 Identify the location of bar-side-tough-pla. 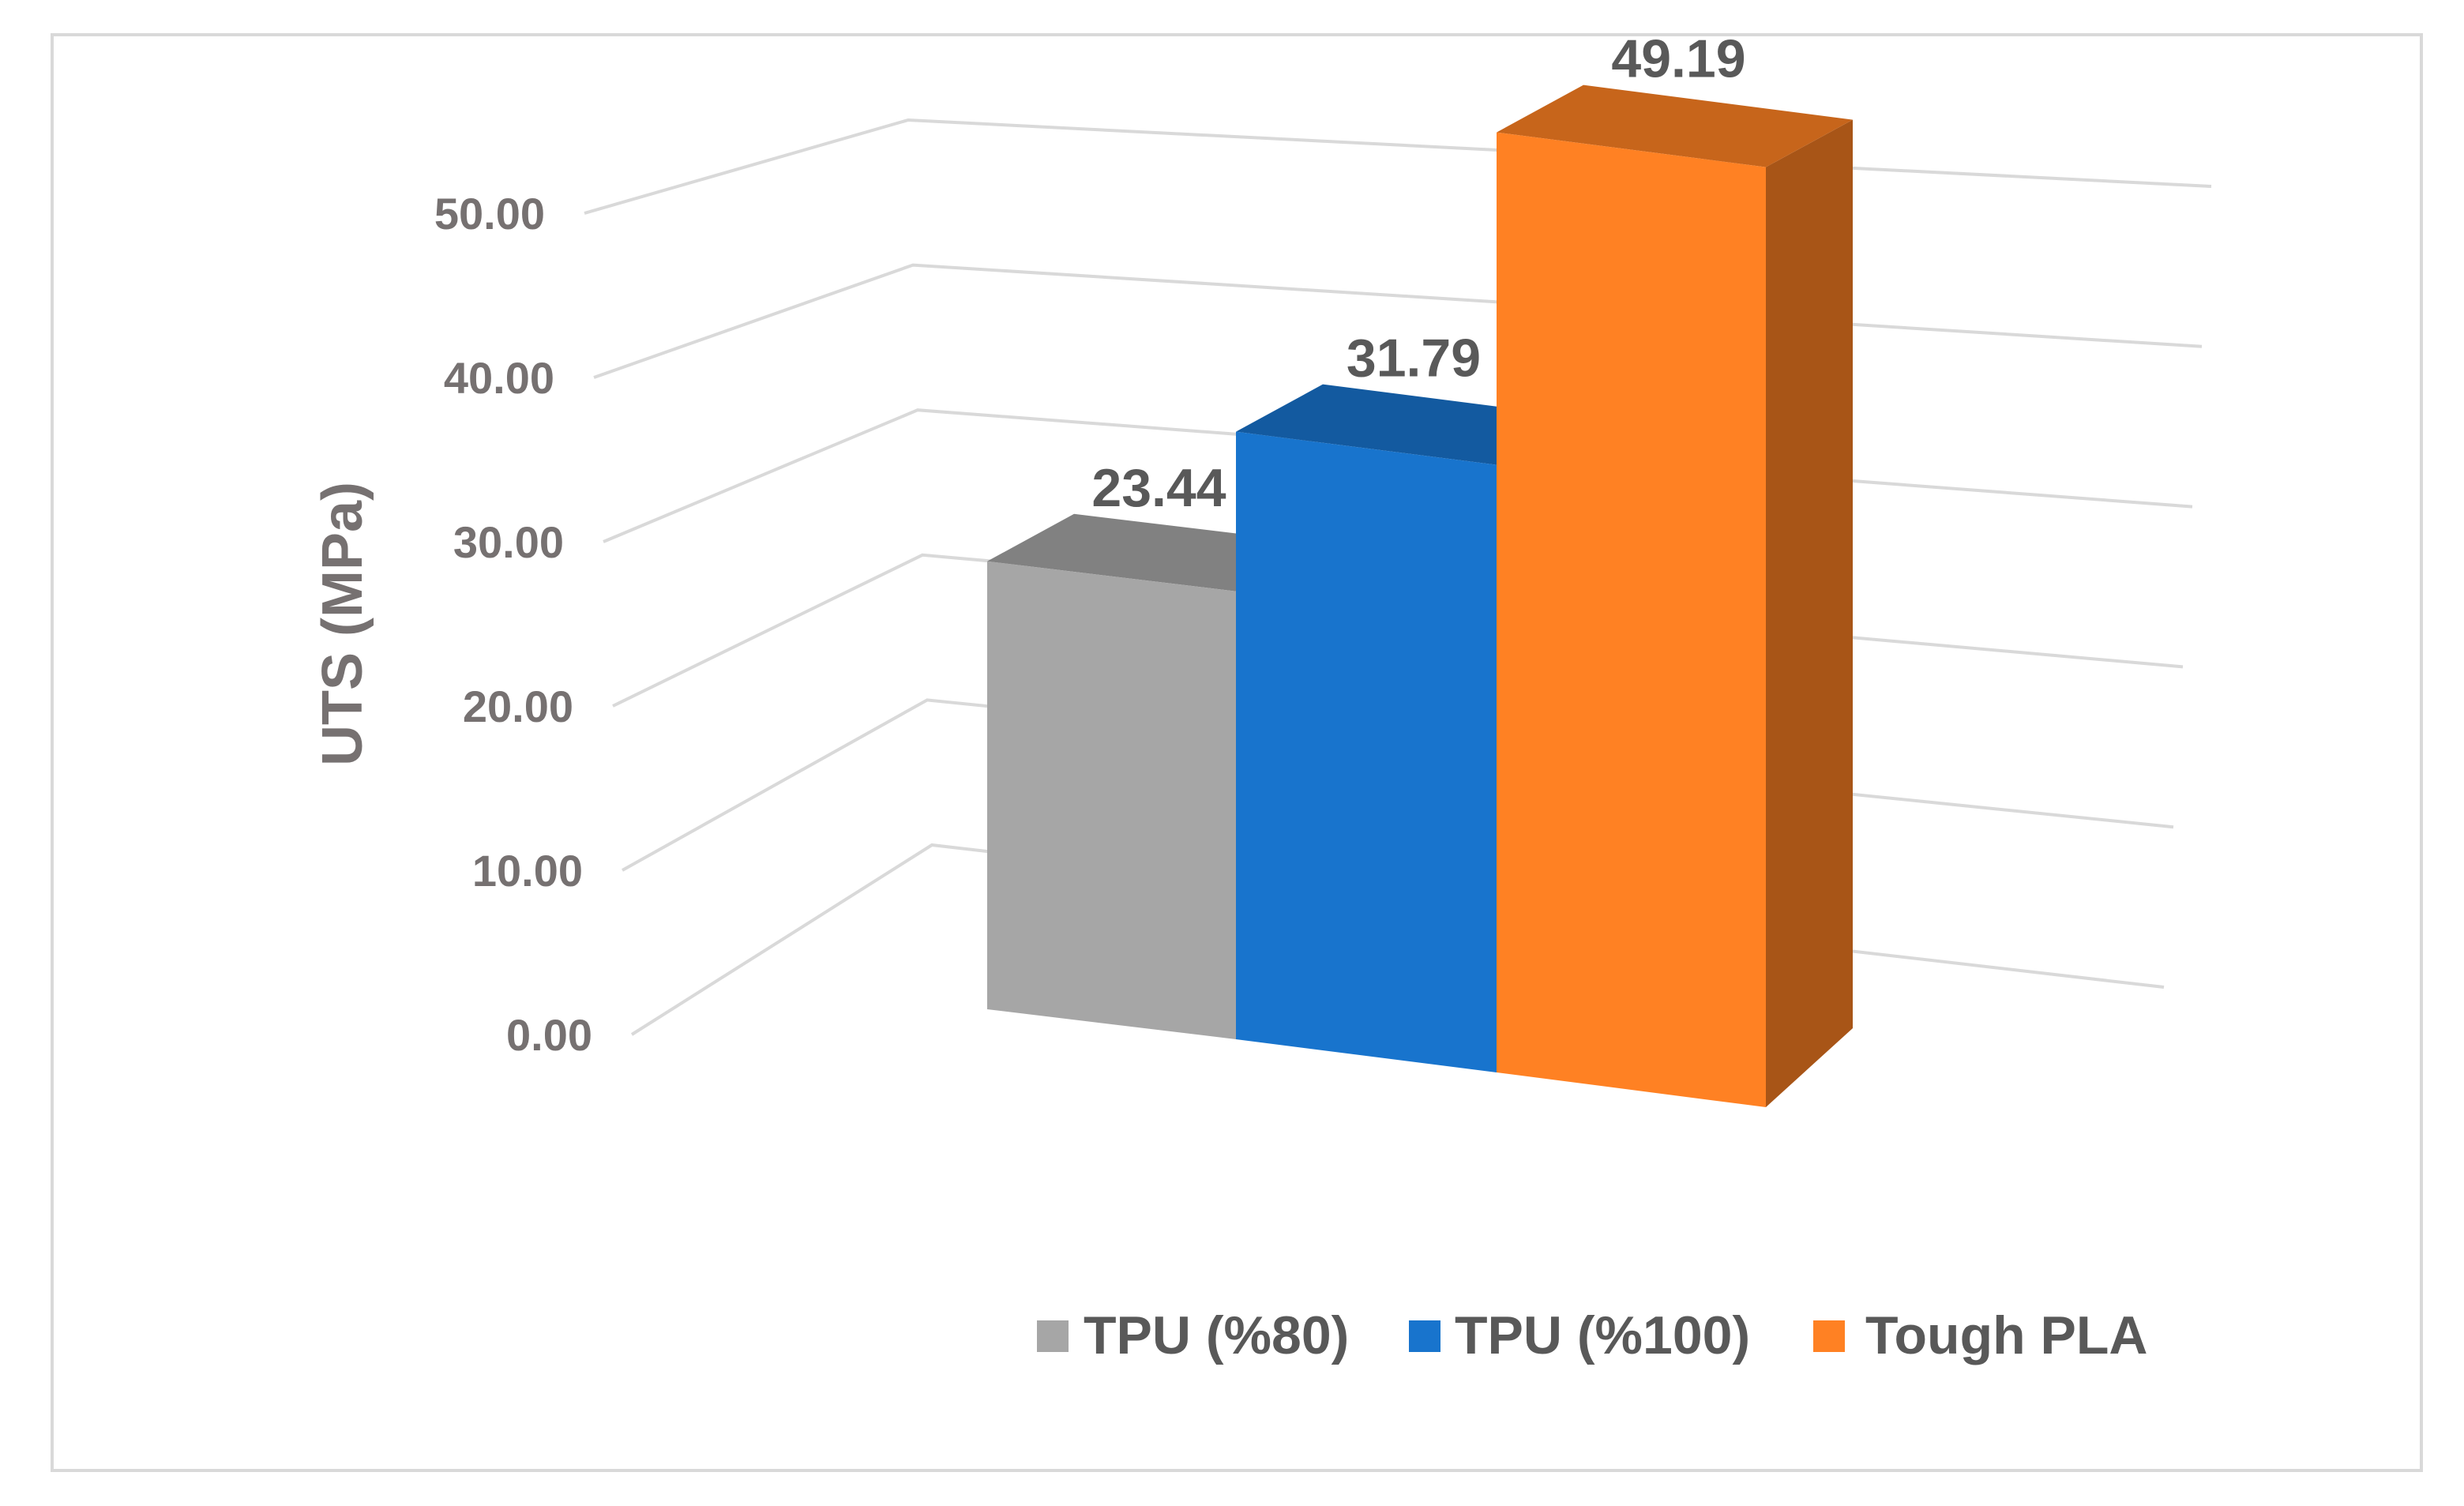
(1809, 613).